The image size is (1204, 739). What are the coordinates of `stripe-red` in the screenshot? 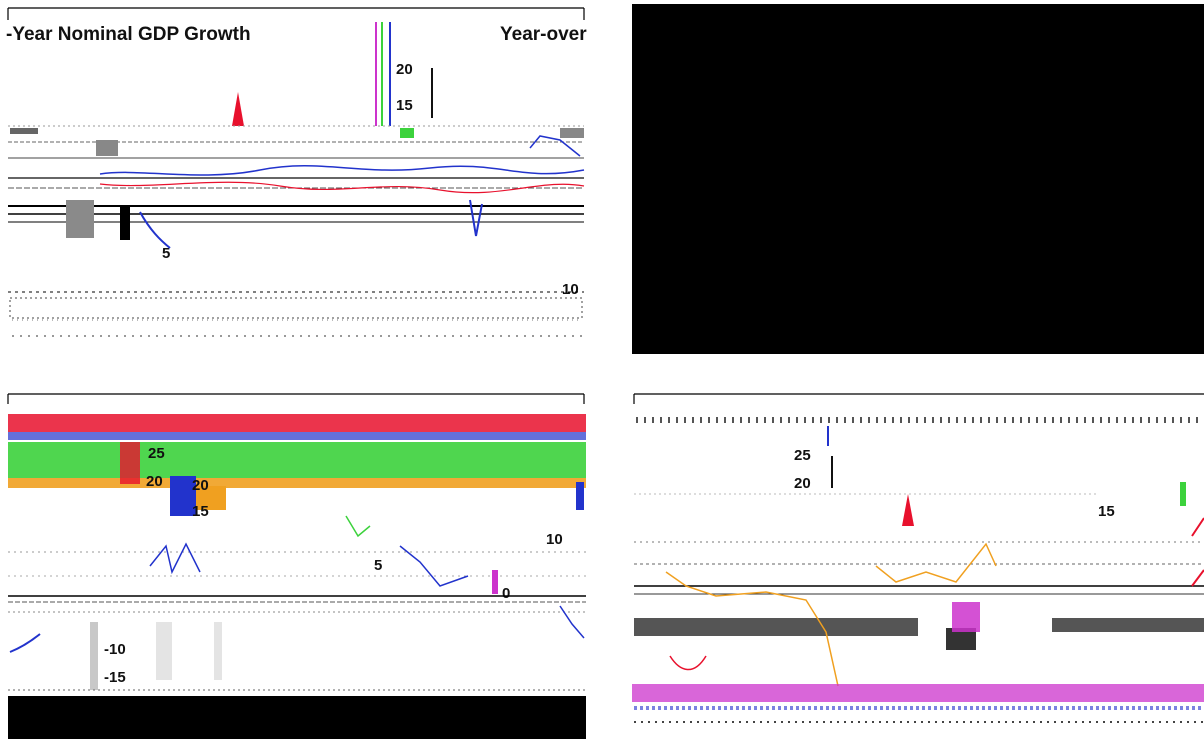 It's located at (297, 423).